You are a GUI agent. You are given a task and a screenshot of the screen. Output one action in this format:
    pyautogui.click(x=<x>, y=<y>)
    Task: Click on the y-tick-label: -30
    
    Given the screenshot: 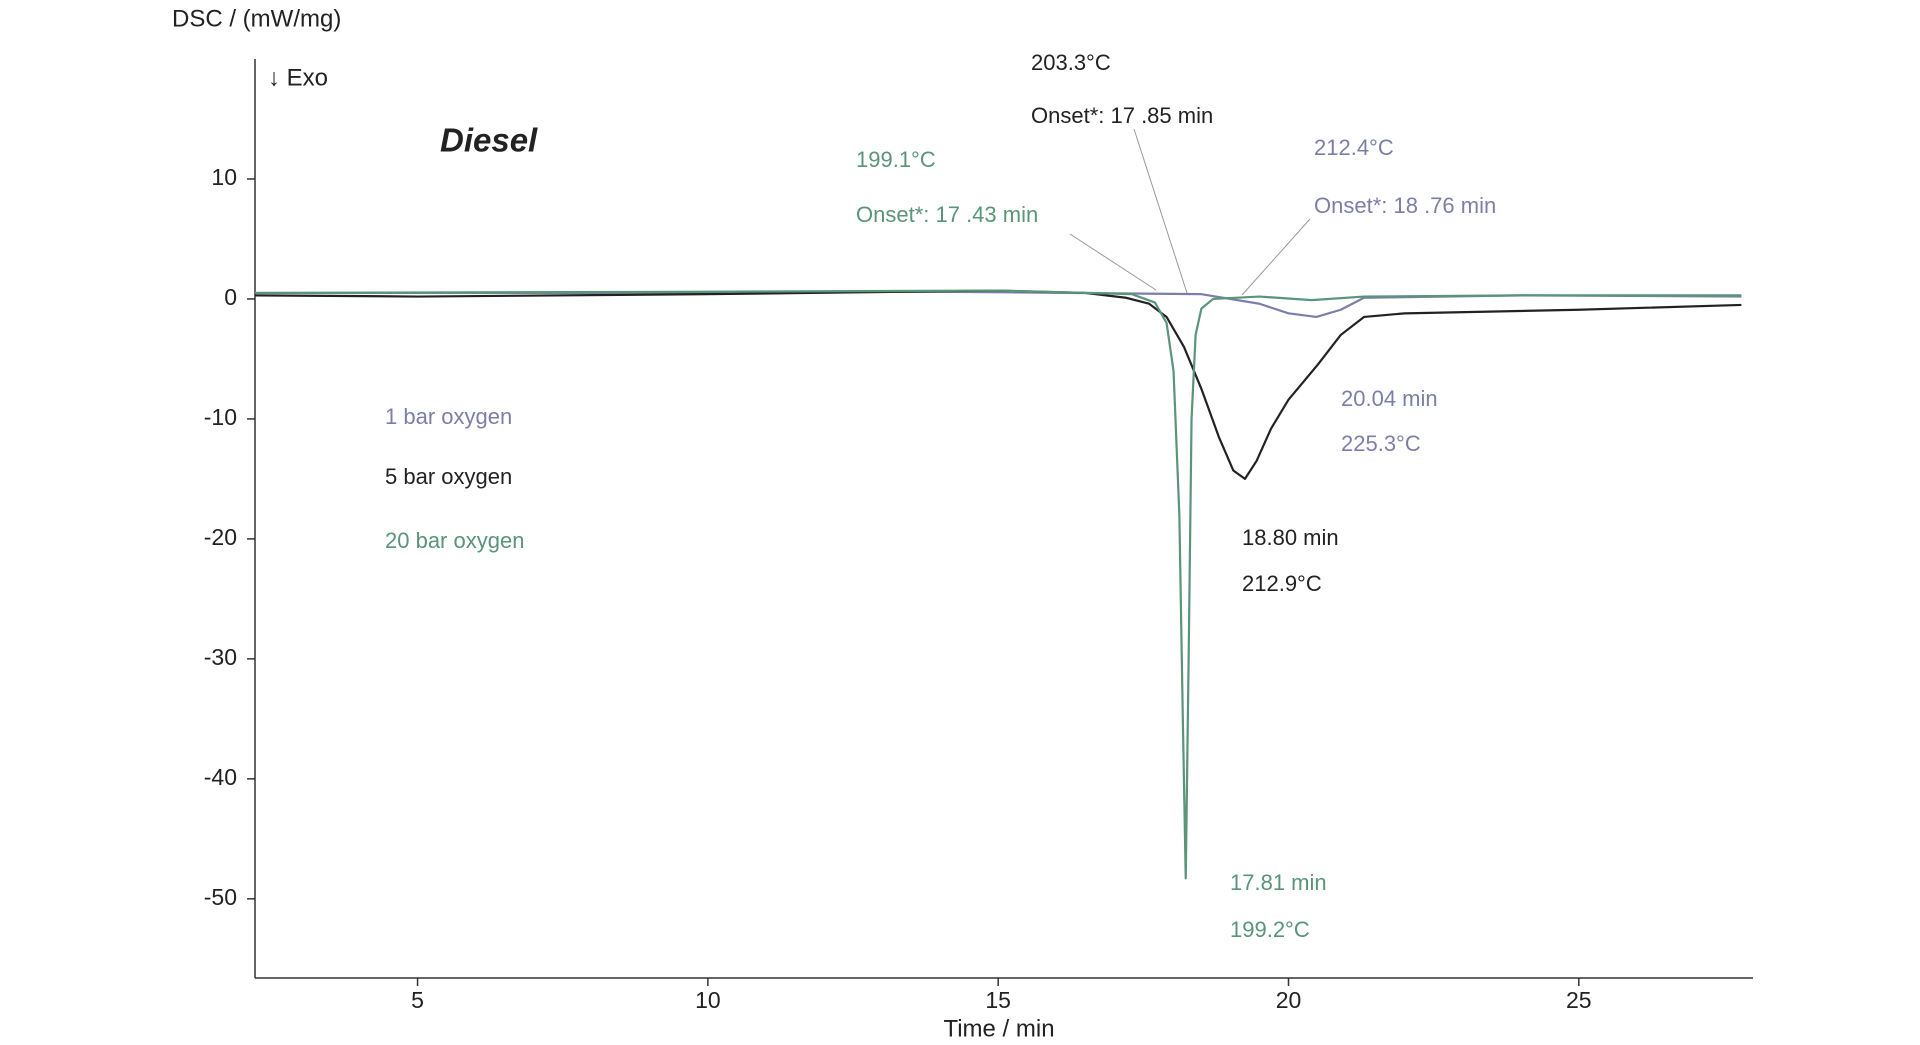 What is the action you would take?
    pyautogui.click(x=220, y=657)
    